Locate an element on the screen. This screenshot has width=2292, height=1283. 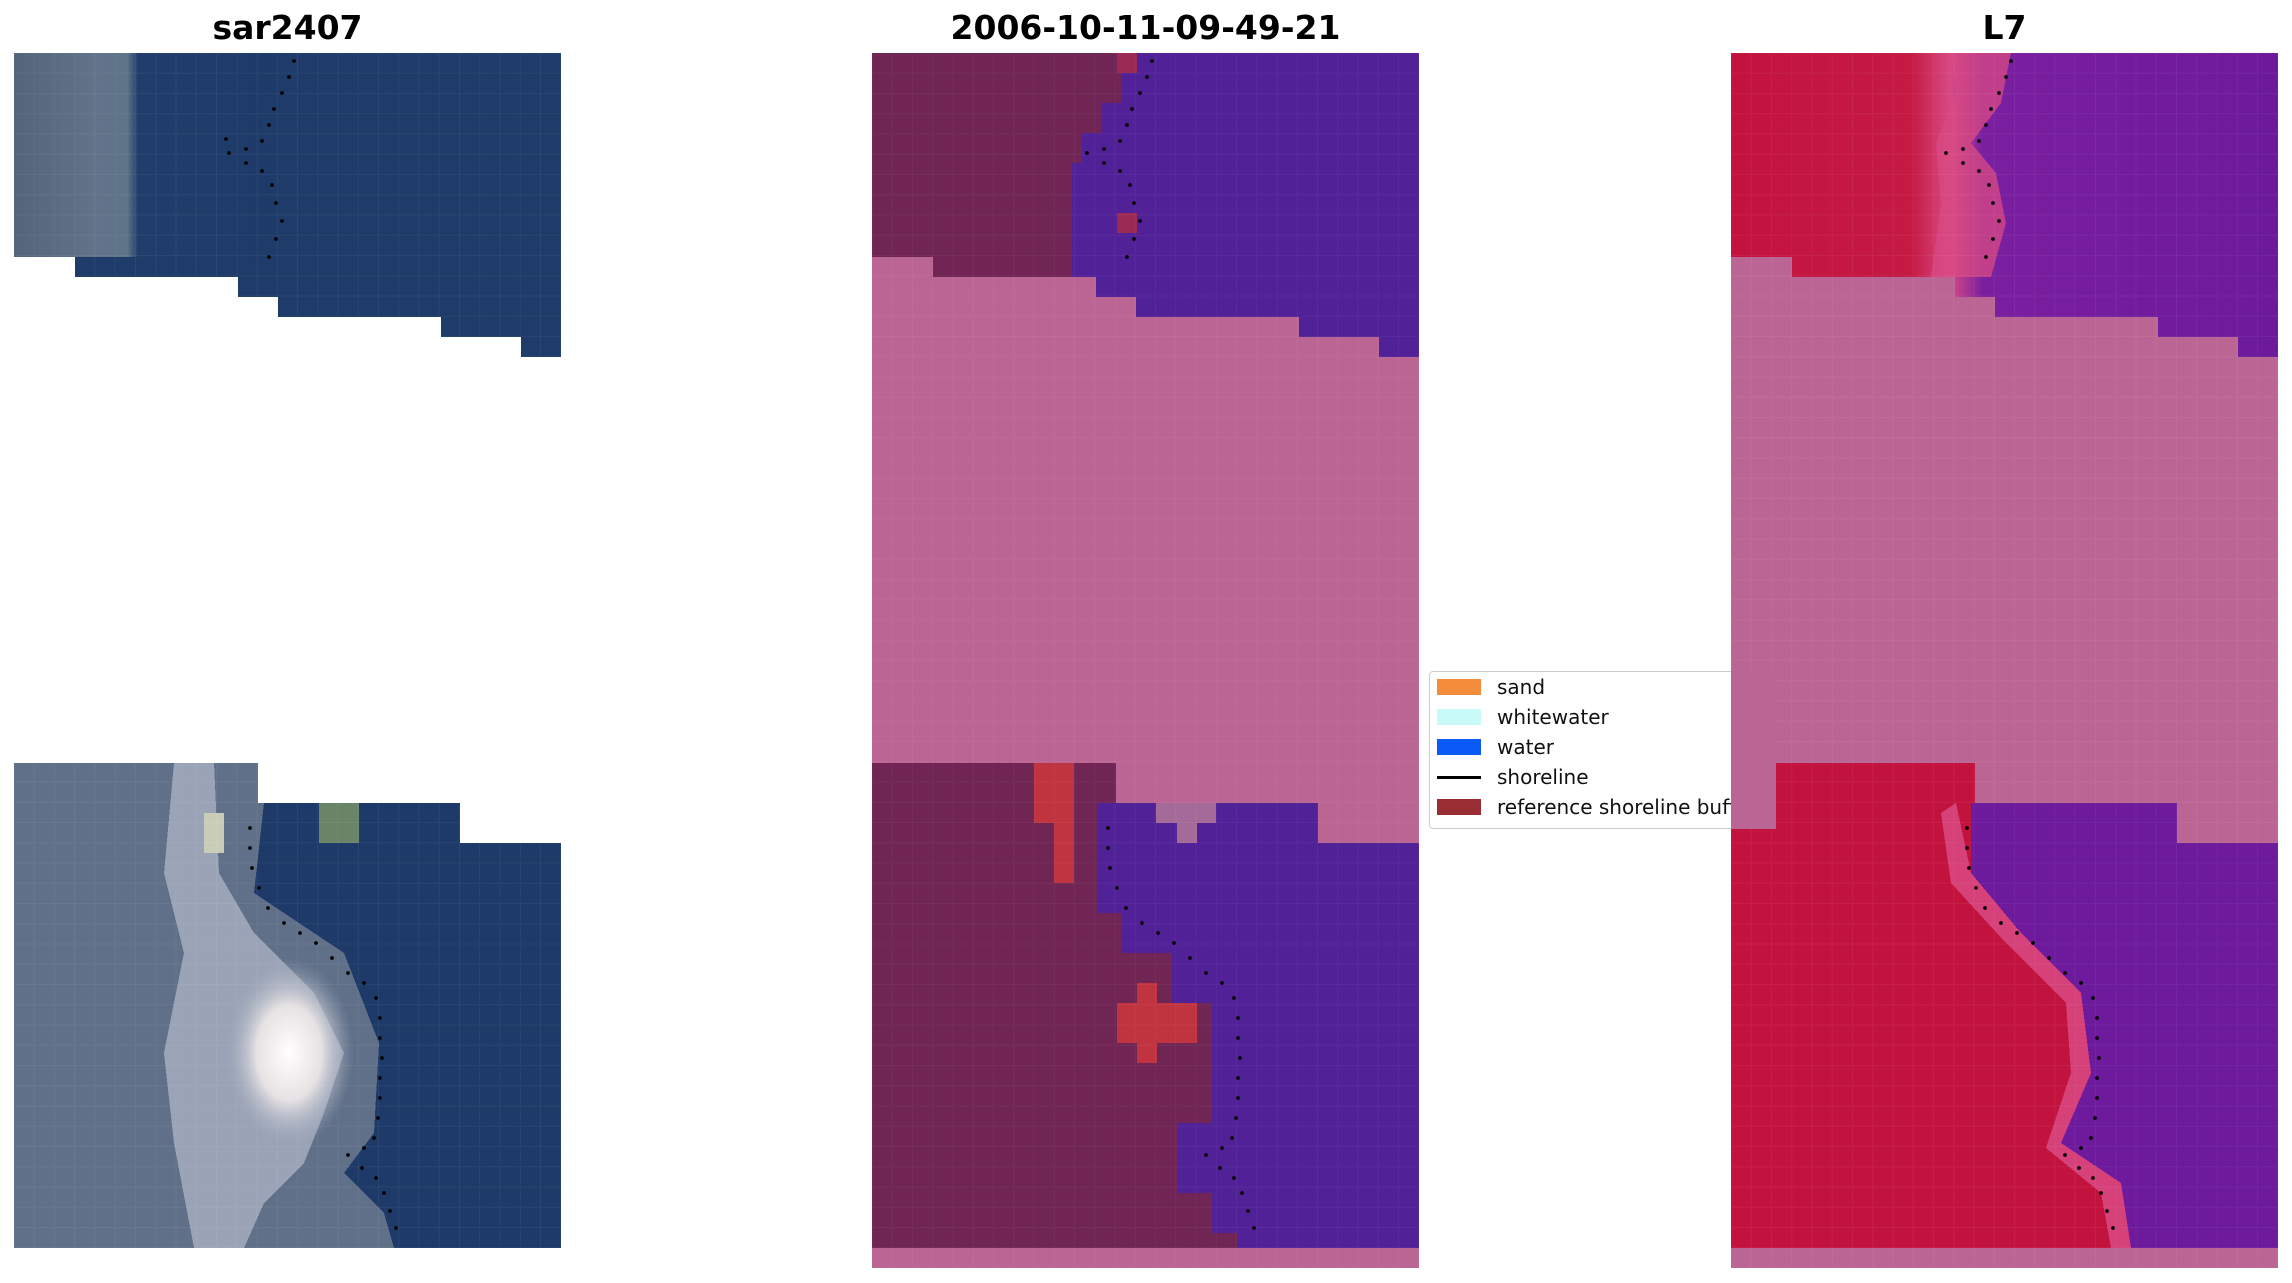
panel-title-rgb: sar2407 is located at coordinates (287, 27).